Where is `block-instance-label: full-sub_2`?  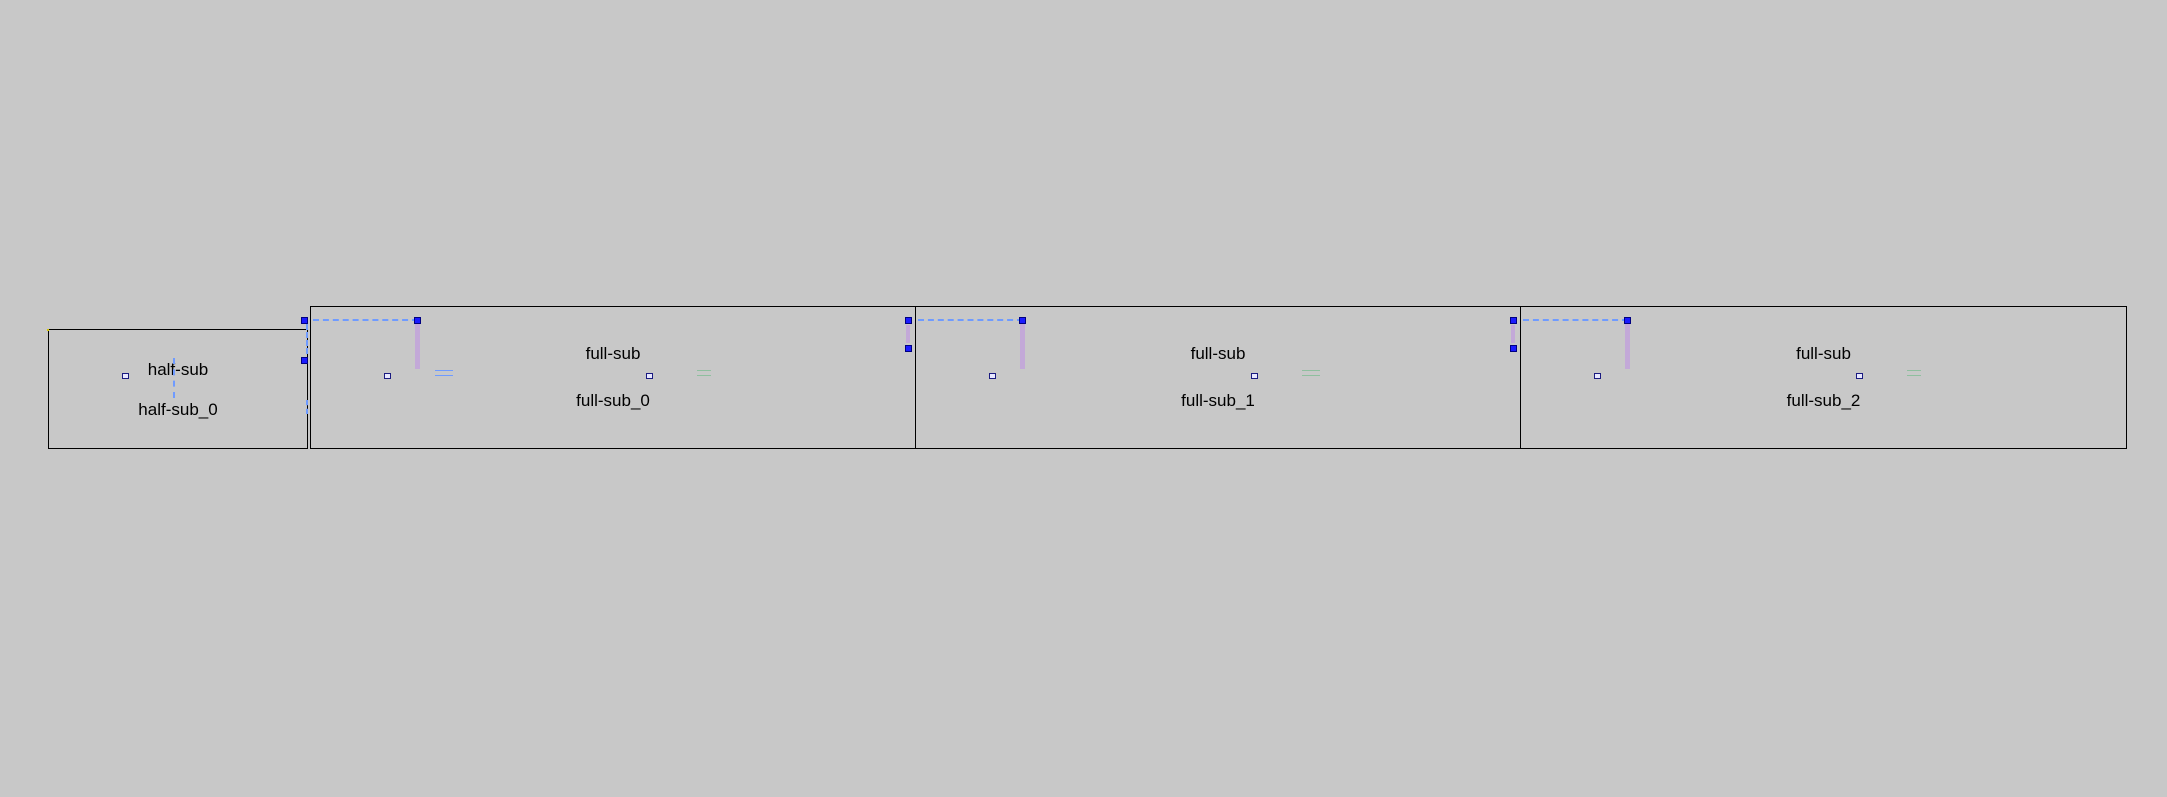 block-instance-label: full-sub_2 is located at coordinates (1823, 400).